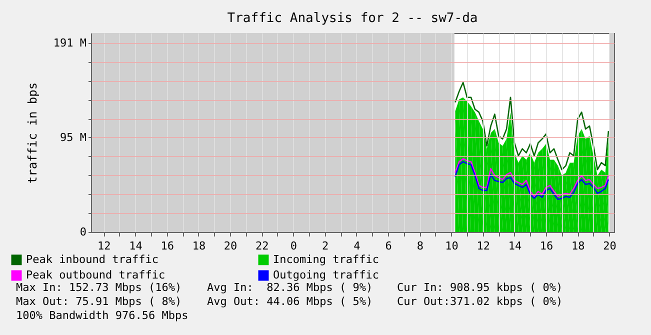  I want to click on legend-label: Peak inbound traffic, so click(92, 259).